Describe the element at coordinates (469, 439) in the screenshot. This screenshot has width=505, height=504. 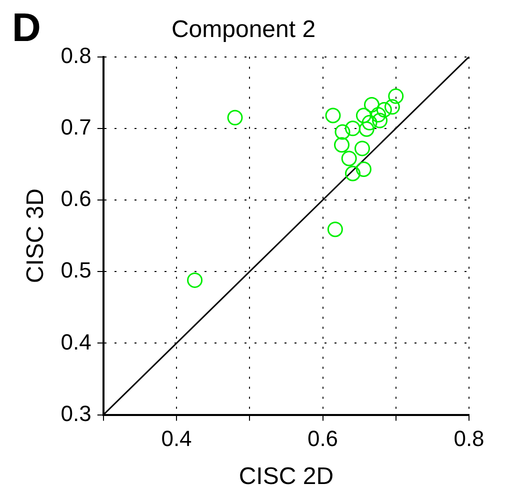
I see `x-tick-label: 0.8` at that location.